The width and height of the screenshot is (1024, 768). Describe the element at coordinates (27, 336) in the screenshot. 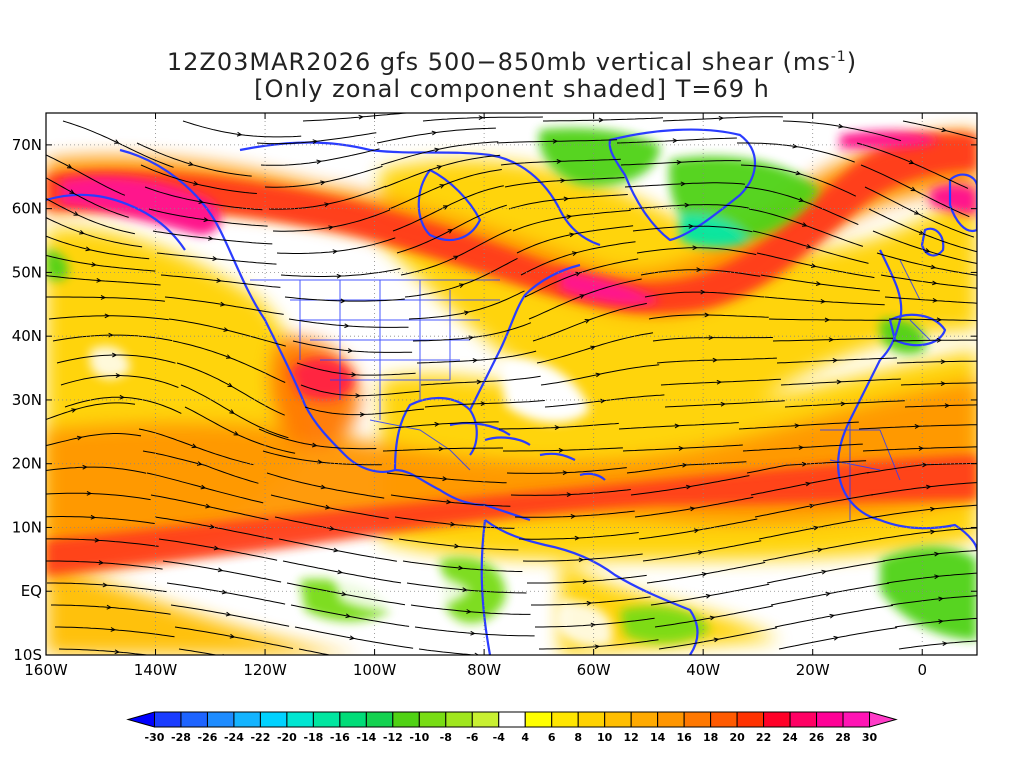

I see `lat-tick-label: 40N` at that location.